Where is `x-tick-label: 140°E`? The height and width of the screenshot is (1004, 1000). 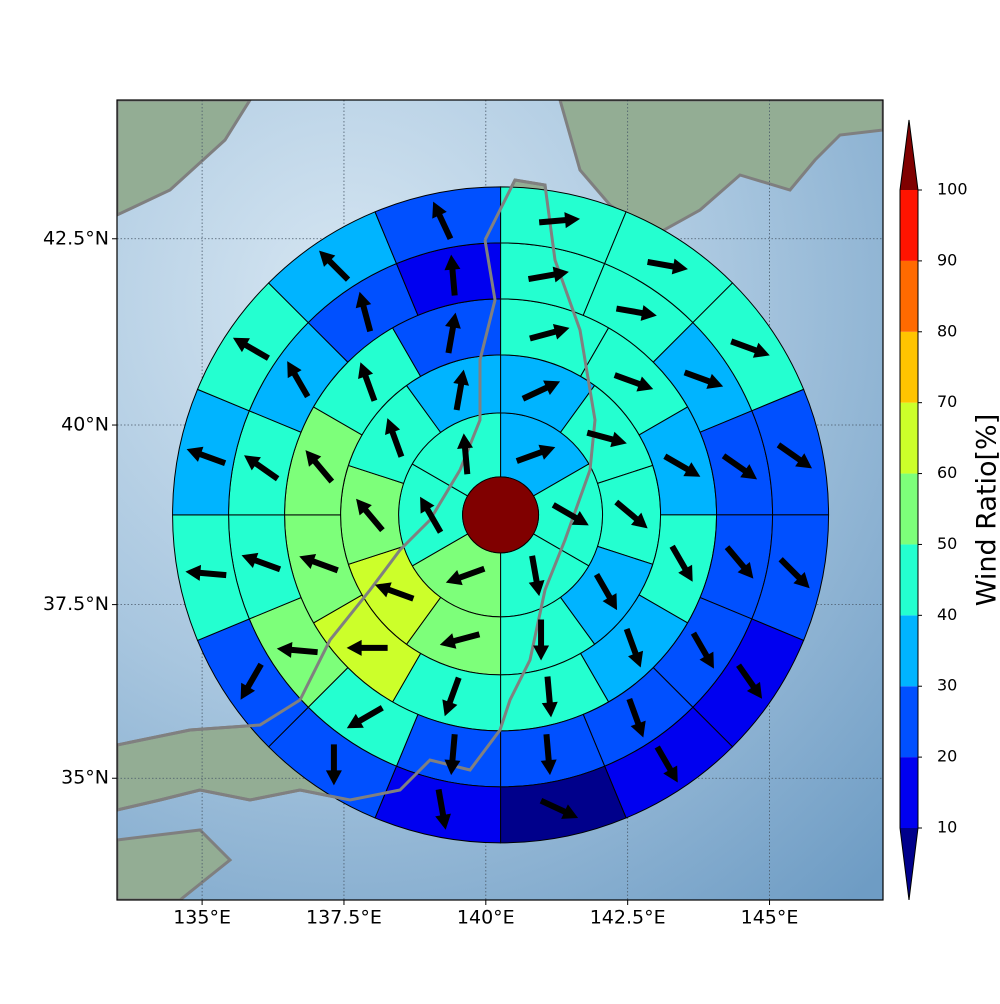 x-tick-label: 140°E is located at coordinates (486, 918).